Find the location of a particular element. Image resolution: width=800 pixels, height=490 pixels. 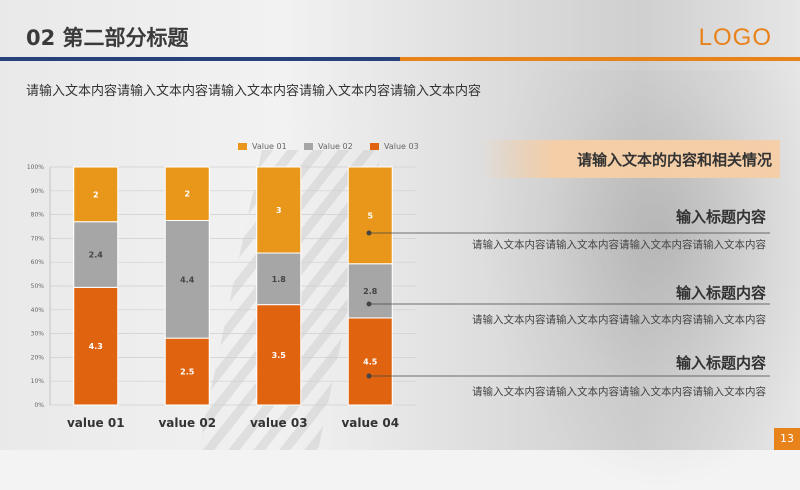

legend-label: Value 03 is located at coordinates (401, 146).